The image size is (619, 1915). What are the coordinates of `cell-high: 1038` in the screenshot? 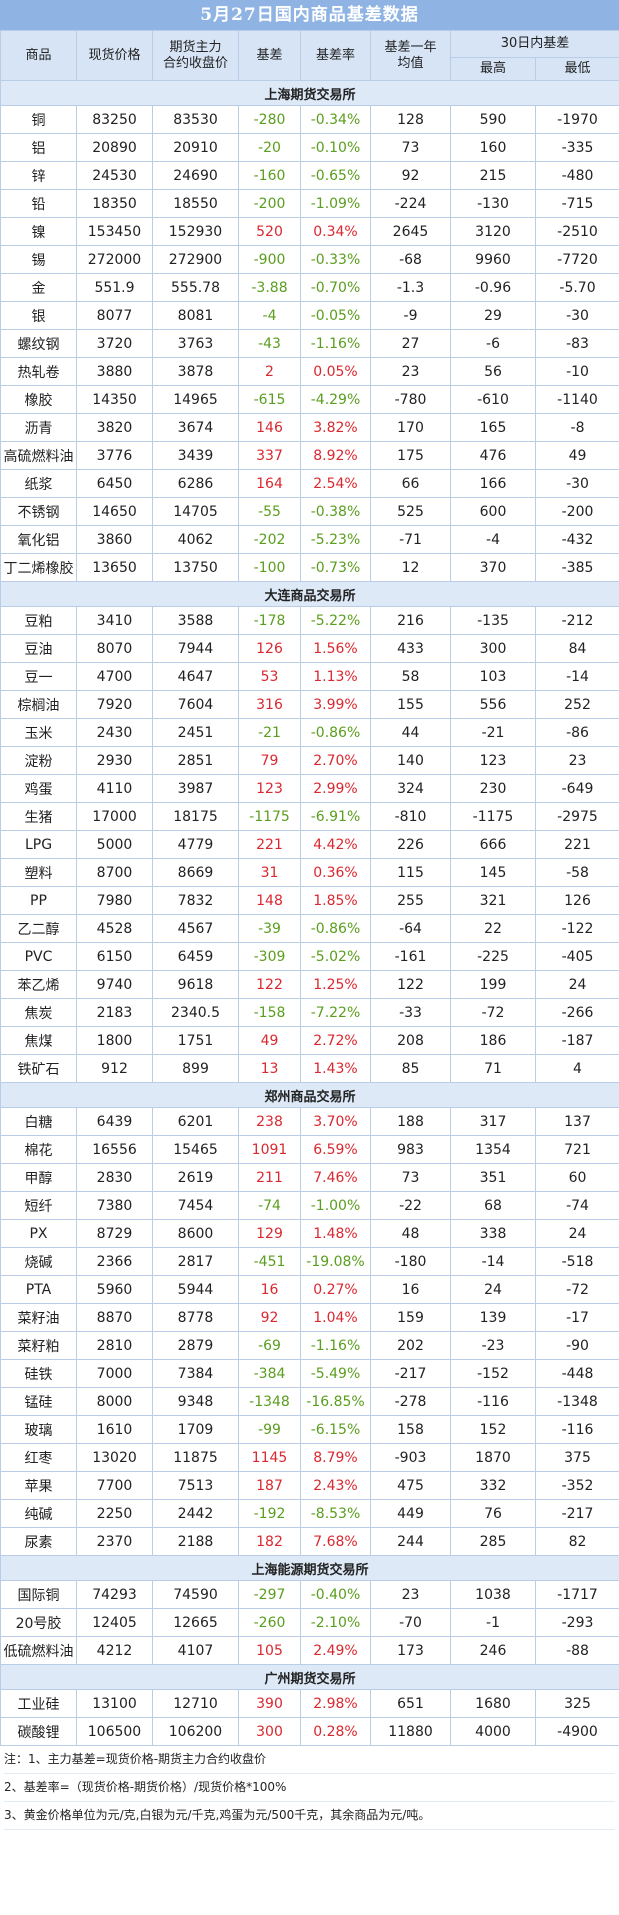 It's located at (493, 1594).